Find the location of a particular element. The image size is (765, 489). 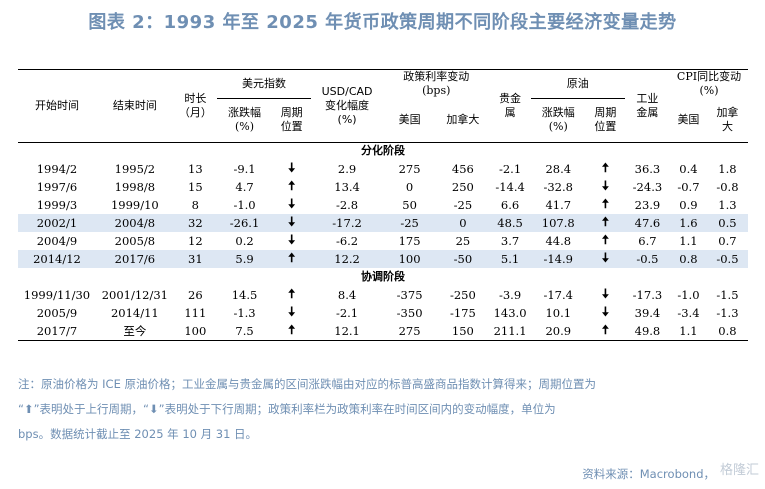

cell-prec: 211.1 is located at coordinates (510, 331).